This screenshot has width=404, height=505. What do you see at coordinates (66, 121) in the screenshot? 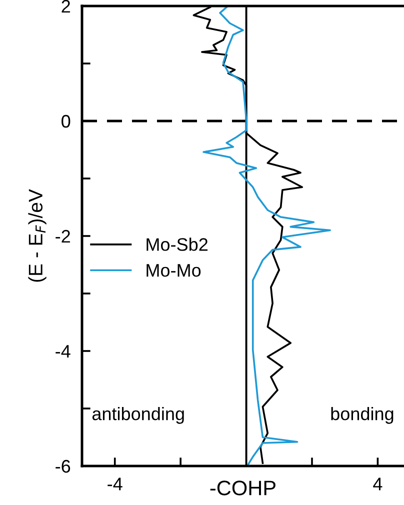
I see `y-tick-label: 0` at bounding box center [66, 121].